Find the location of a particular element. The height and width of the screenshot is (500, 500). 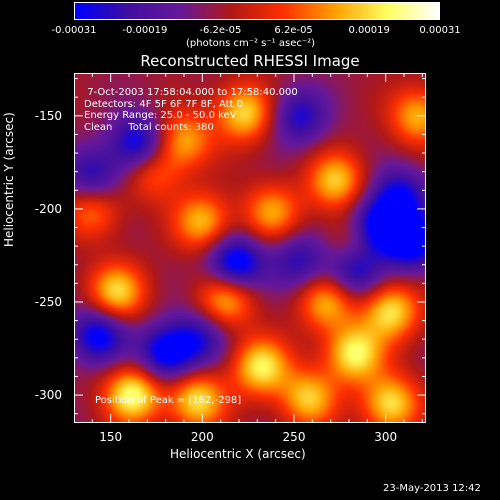

energy-range: Energy Range: 25.0 - 50.0 keV is located at coordinates (160, 115).